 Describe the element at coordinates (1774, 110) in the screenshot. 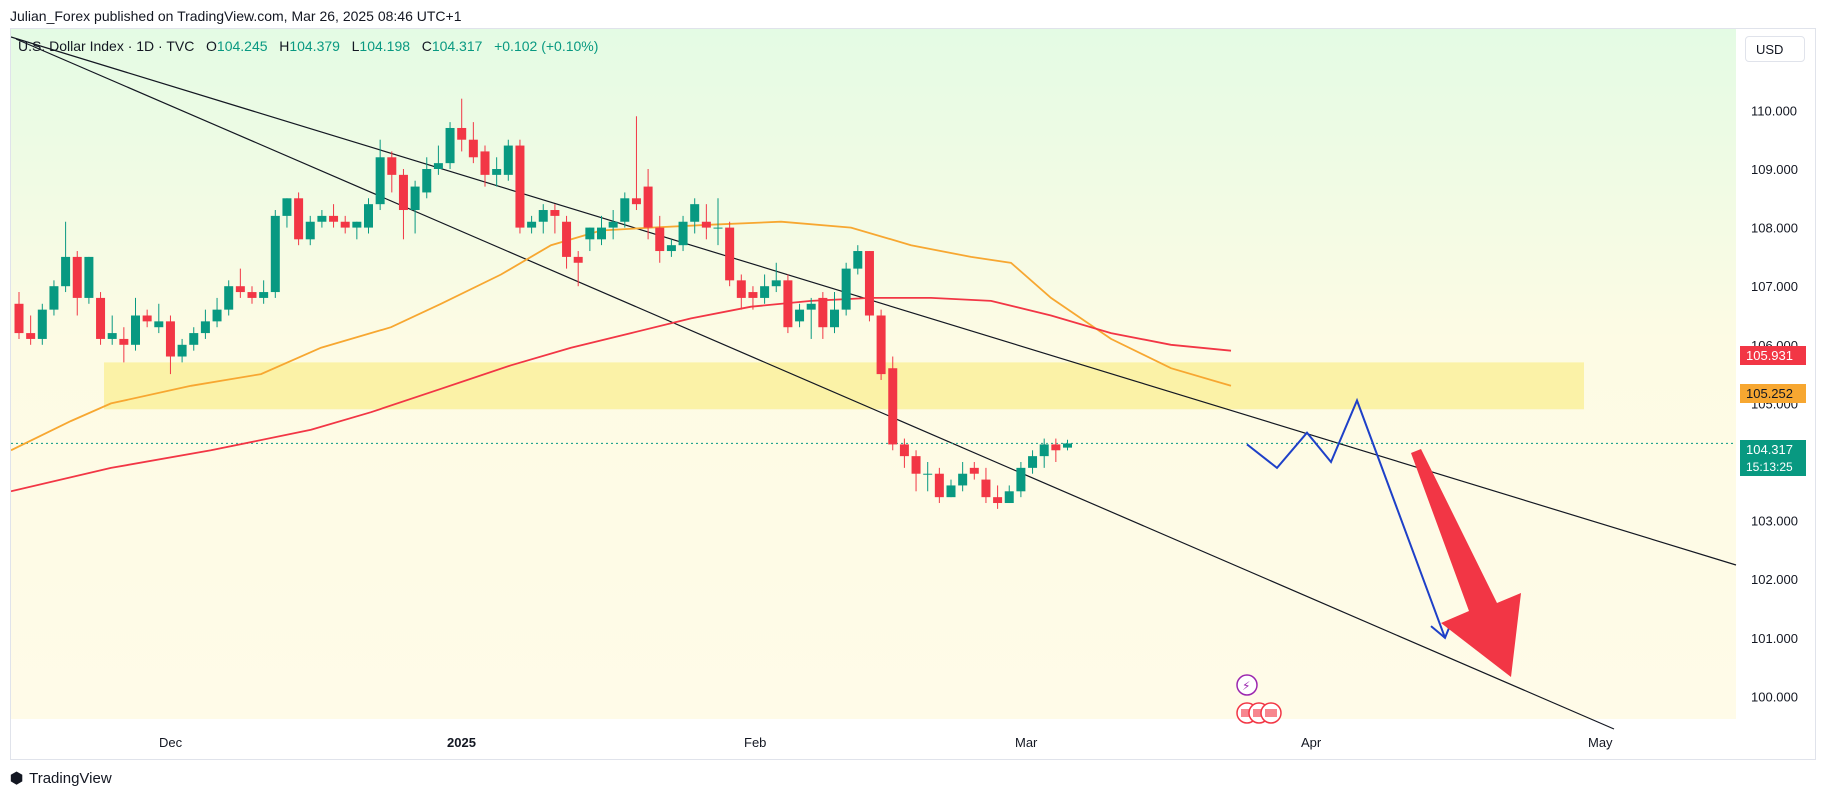

I see `y-axis-label: 110.000` at that location.